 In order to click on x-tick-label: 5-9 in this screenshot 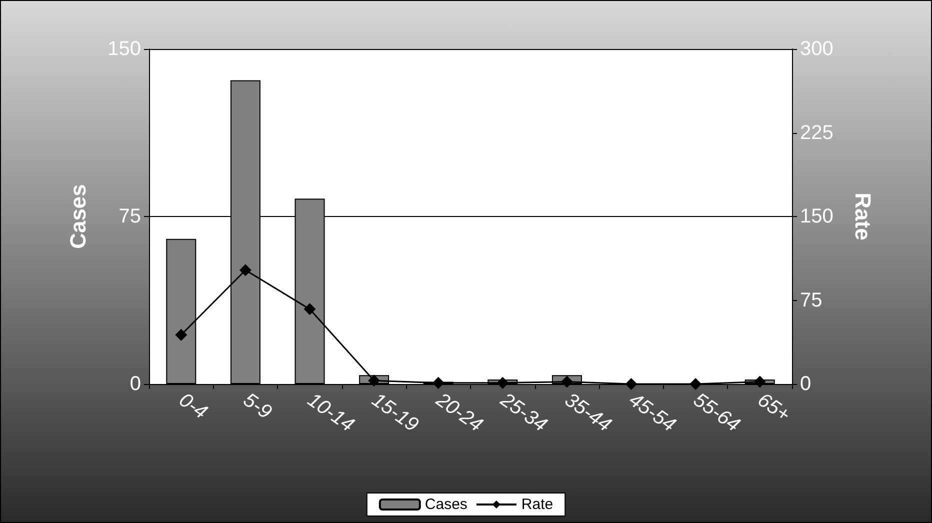, I will do `click(257, 406)`.